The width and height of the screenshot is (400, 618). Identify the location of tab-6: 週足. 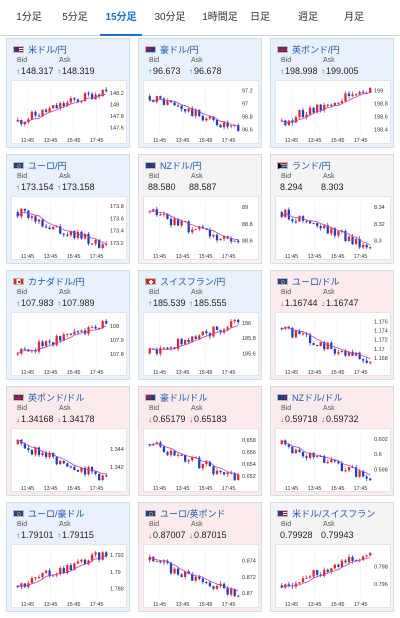
(308, 17).